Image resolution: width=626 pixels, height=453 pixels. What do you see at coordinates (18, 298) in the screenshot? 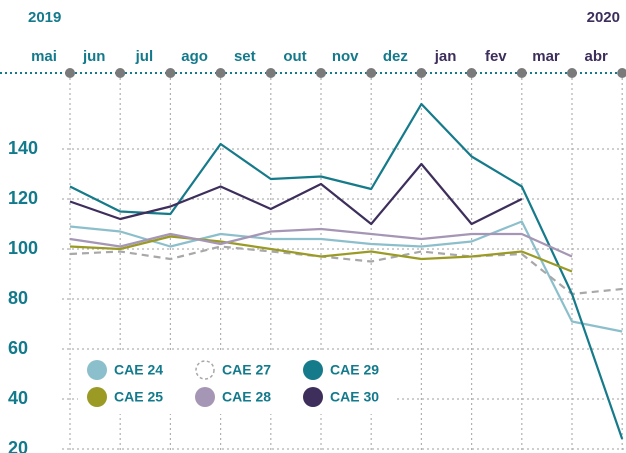
I see `y-tick-label: 80` at bounding box center [18, 298].